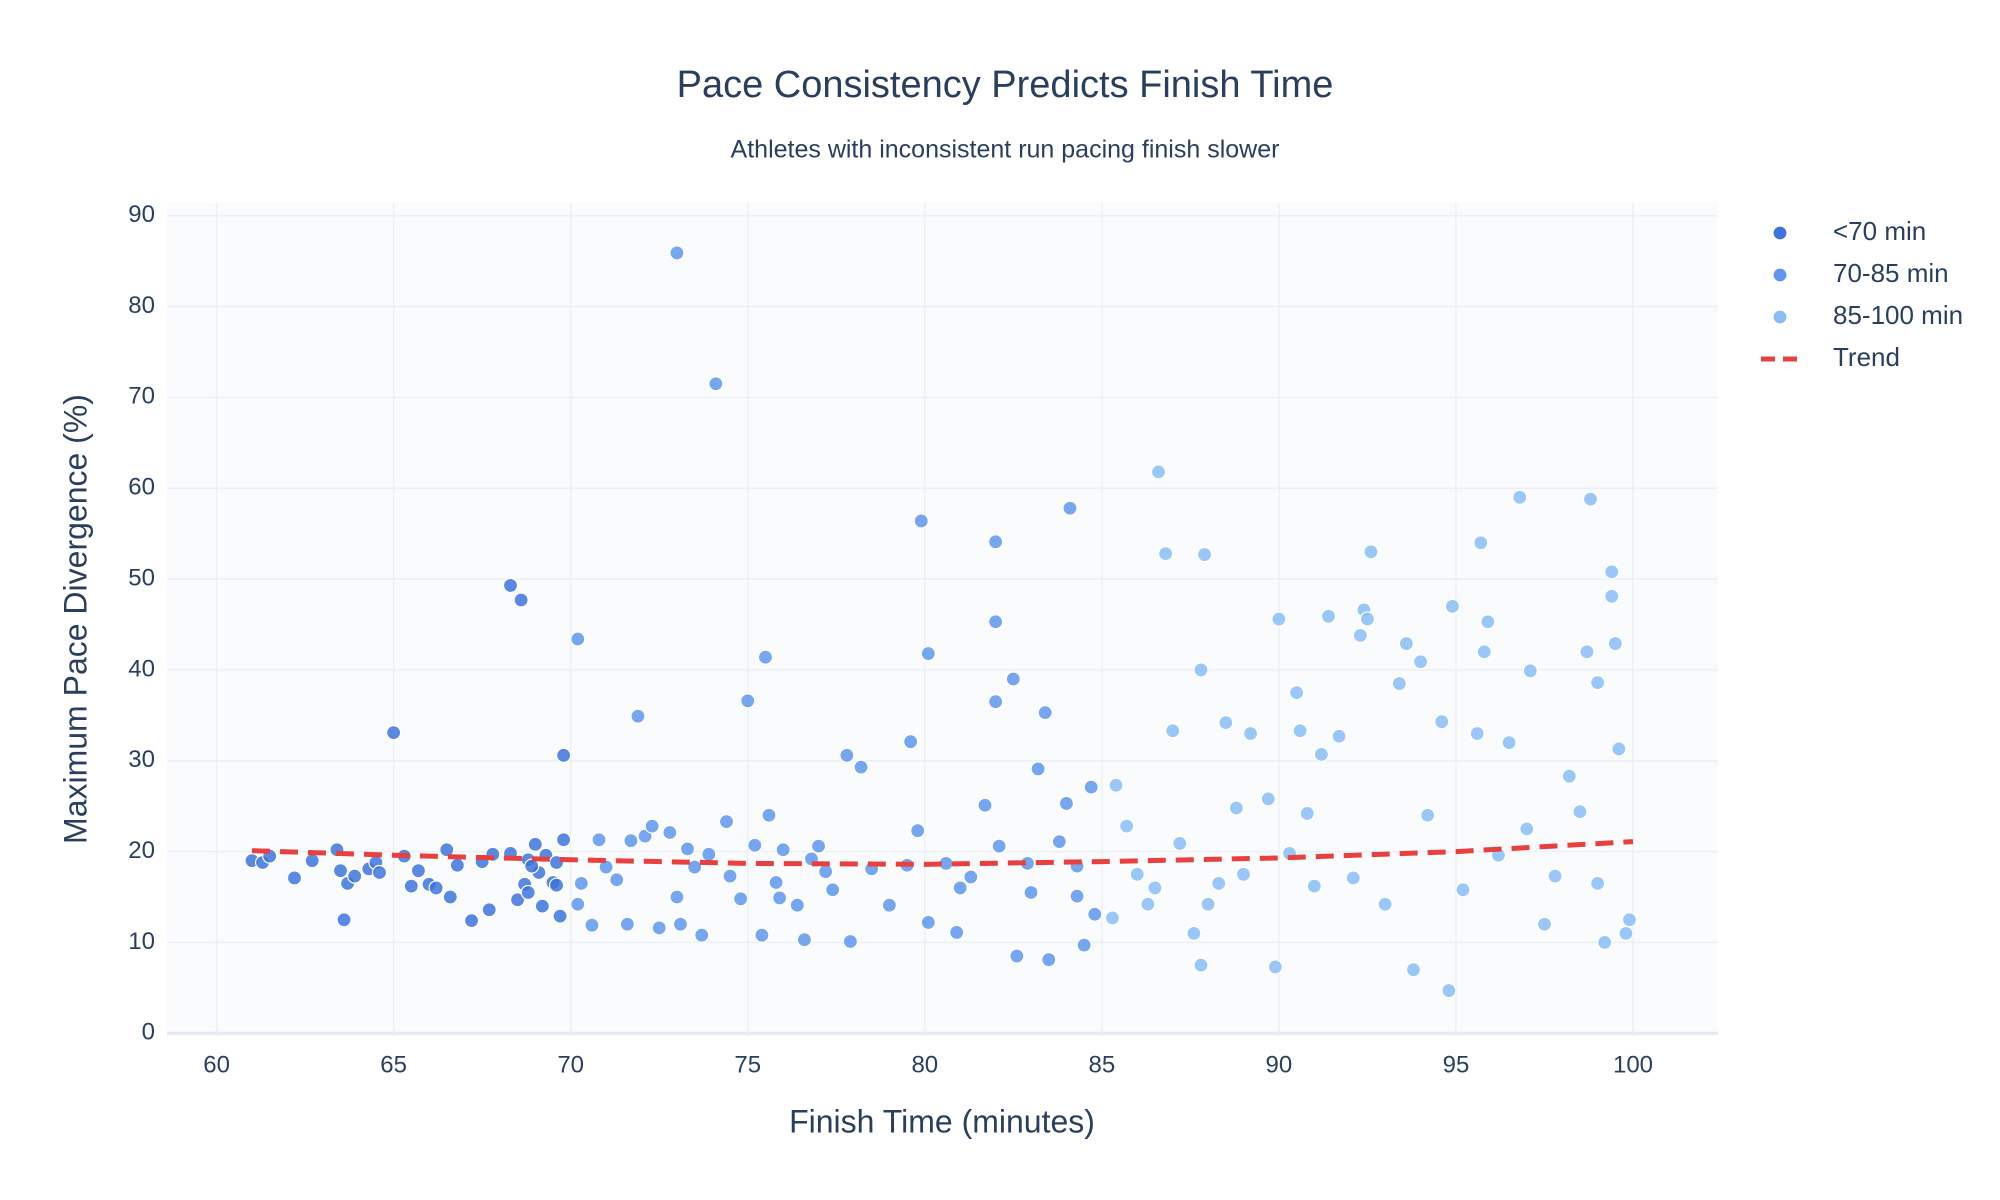 The image size is (2000, 1200). I want to click on x-tick-label: 60, so click(216, 1064).